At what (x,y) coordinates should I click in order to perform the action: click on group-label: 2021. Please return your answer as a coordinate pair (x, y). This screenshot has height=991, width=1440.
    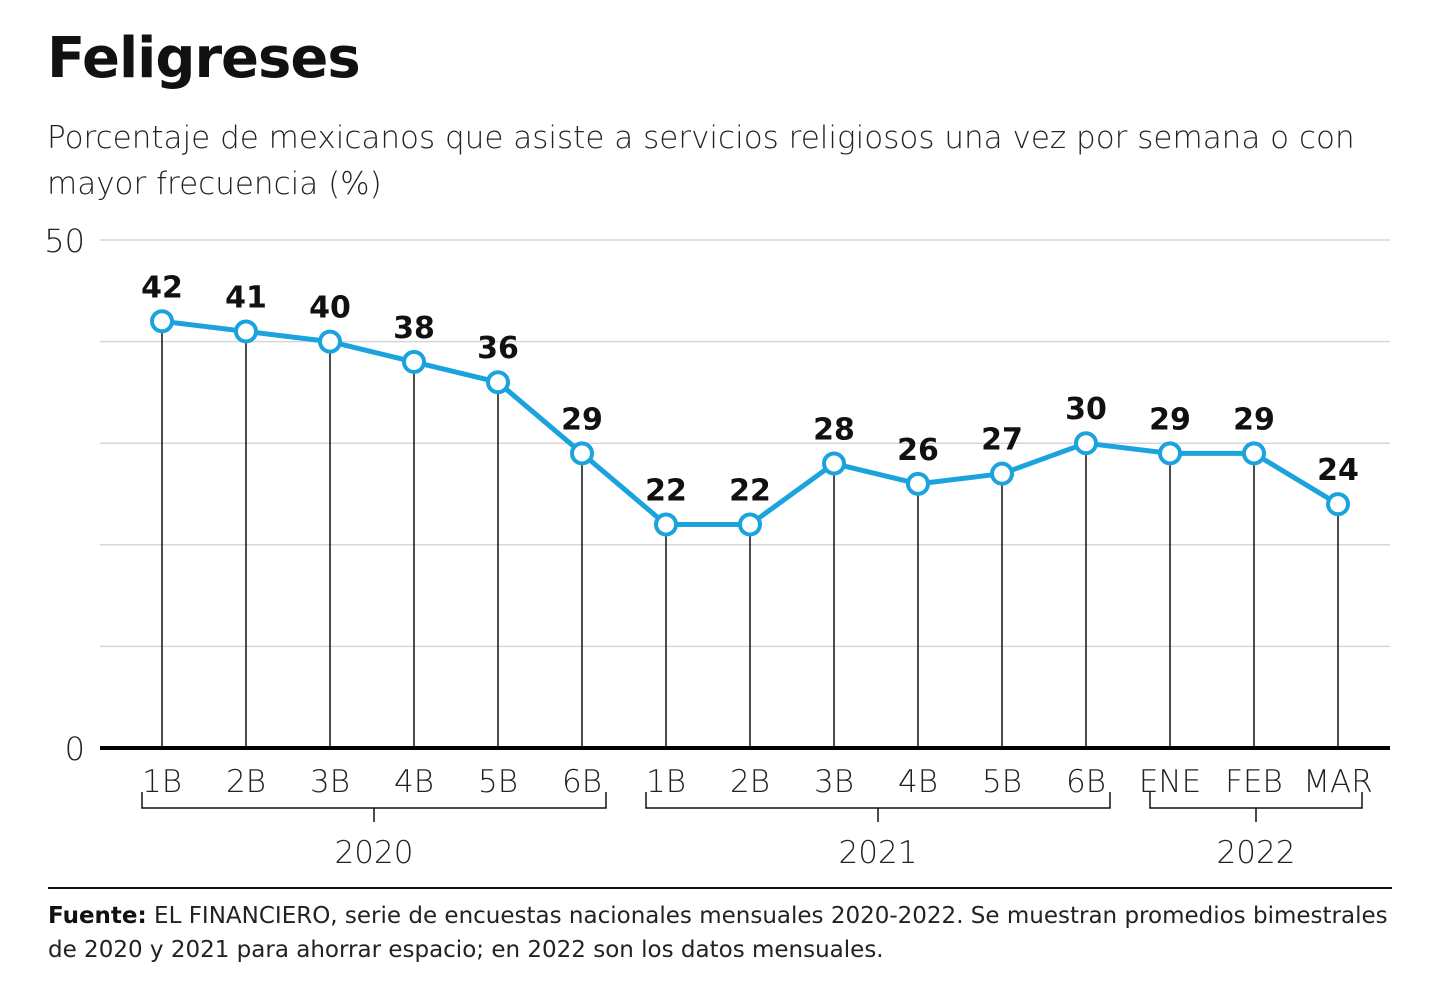
    Looking at the image, I should click on (878, 853).